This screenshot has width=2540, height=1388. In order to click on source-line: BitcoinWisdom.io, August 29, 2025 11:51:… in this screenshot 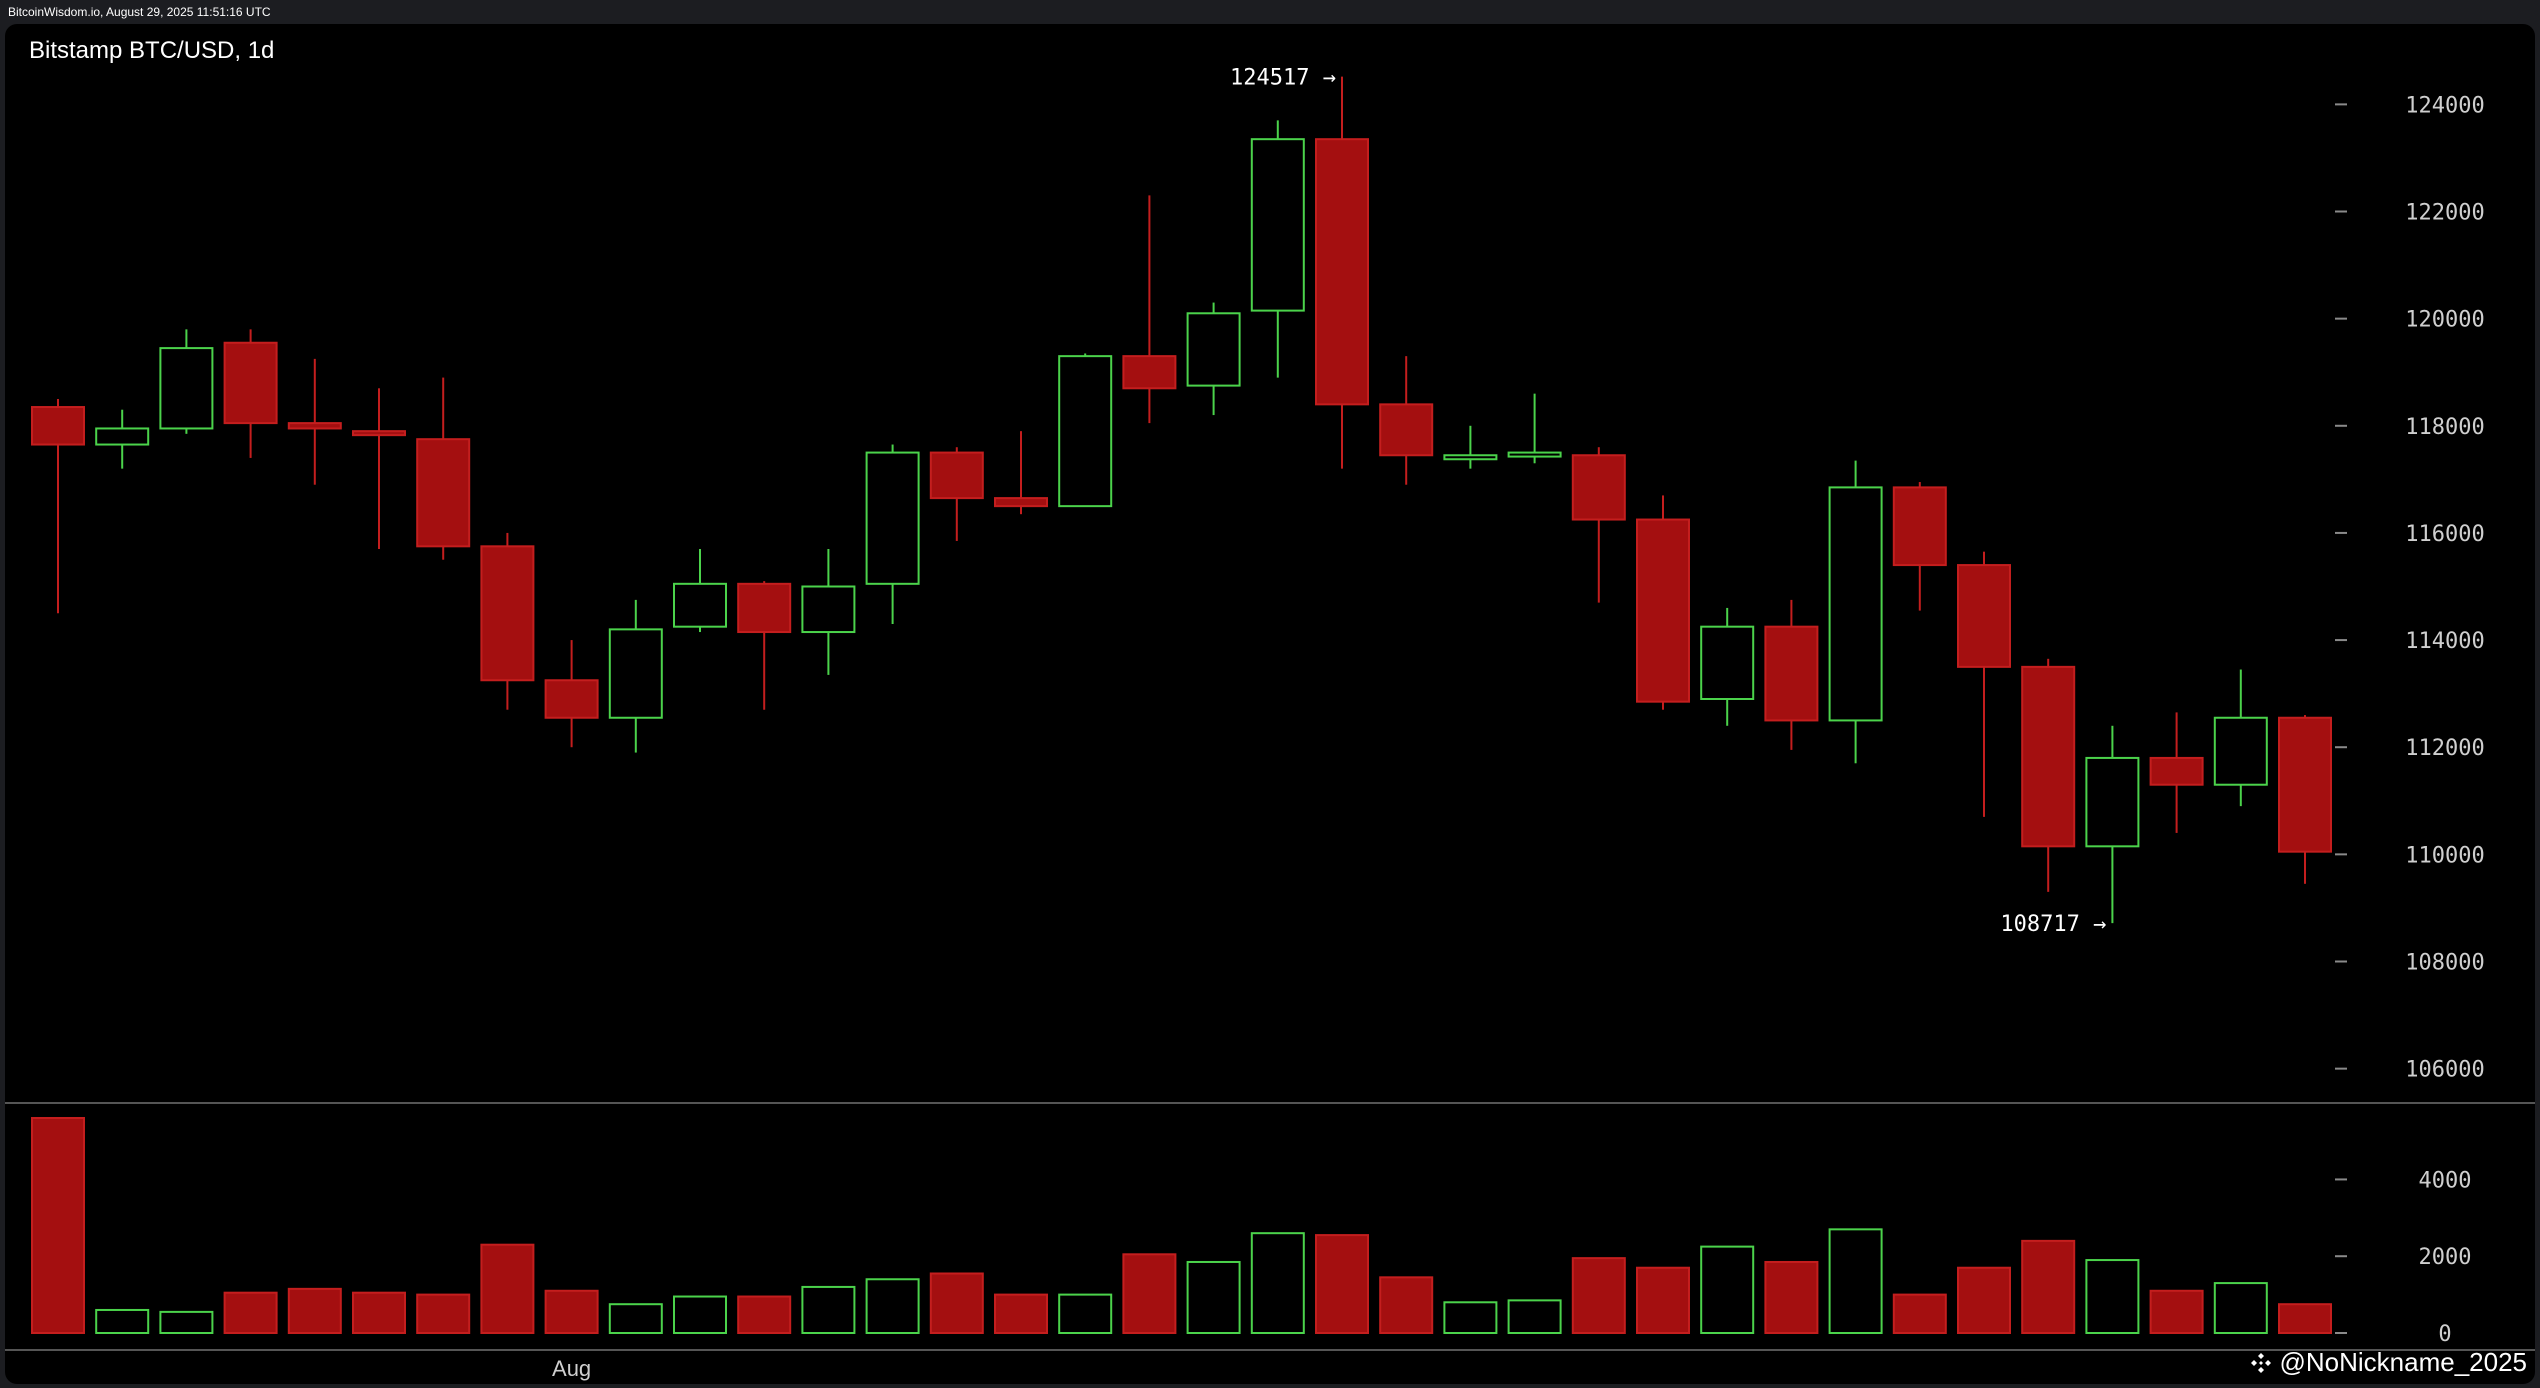, I will do `click(139, 12)`.